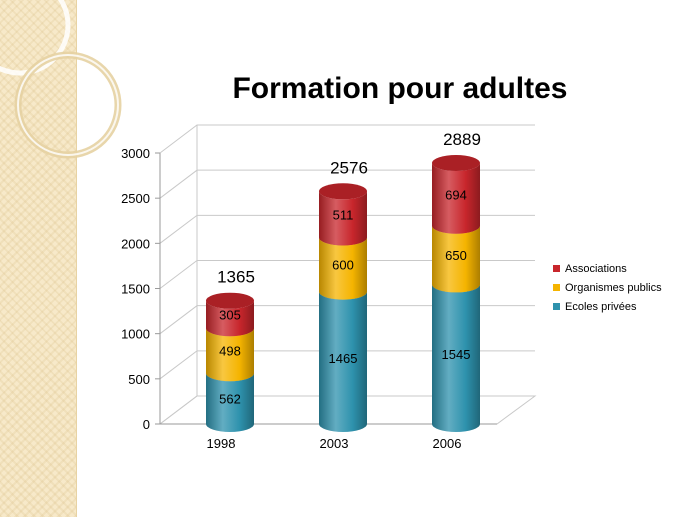 The image size is (689, 517). I want to click on data-label: 650, so click(456, 255).